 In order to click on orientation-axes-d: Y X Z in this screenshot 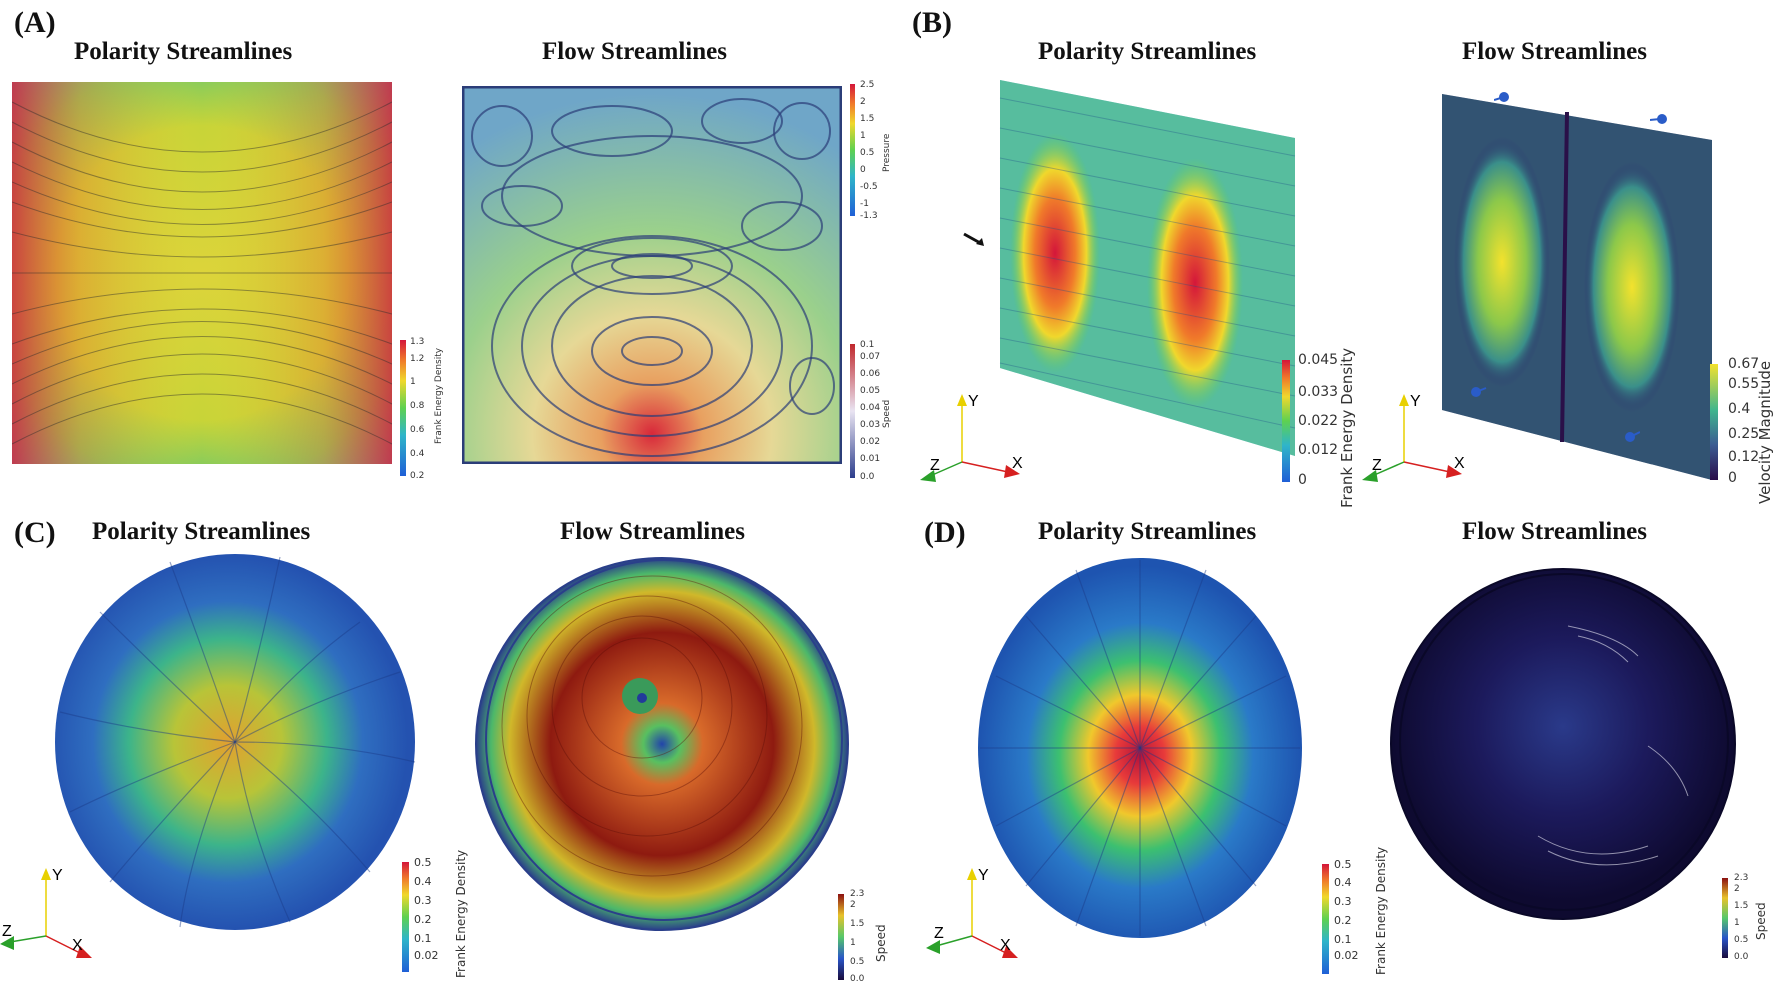, I will do `click(972, 912)`.